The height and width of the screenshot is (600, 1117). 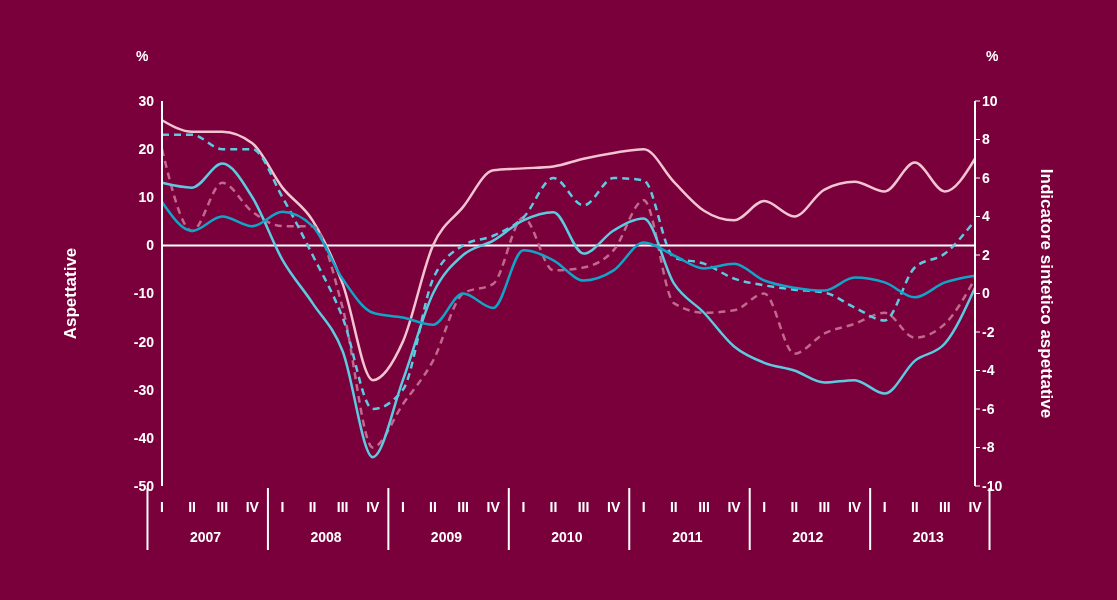 What do you see at coordinates (986, 139) in the screenshot?
I see `y2-tick-label: 8` at bounding box center [986, 139].